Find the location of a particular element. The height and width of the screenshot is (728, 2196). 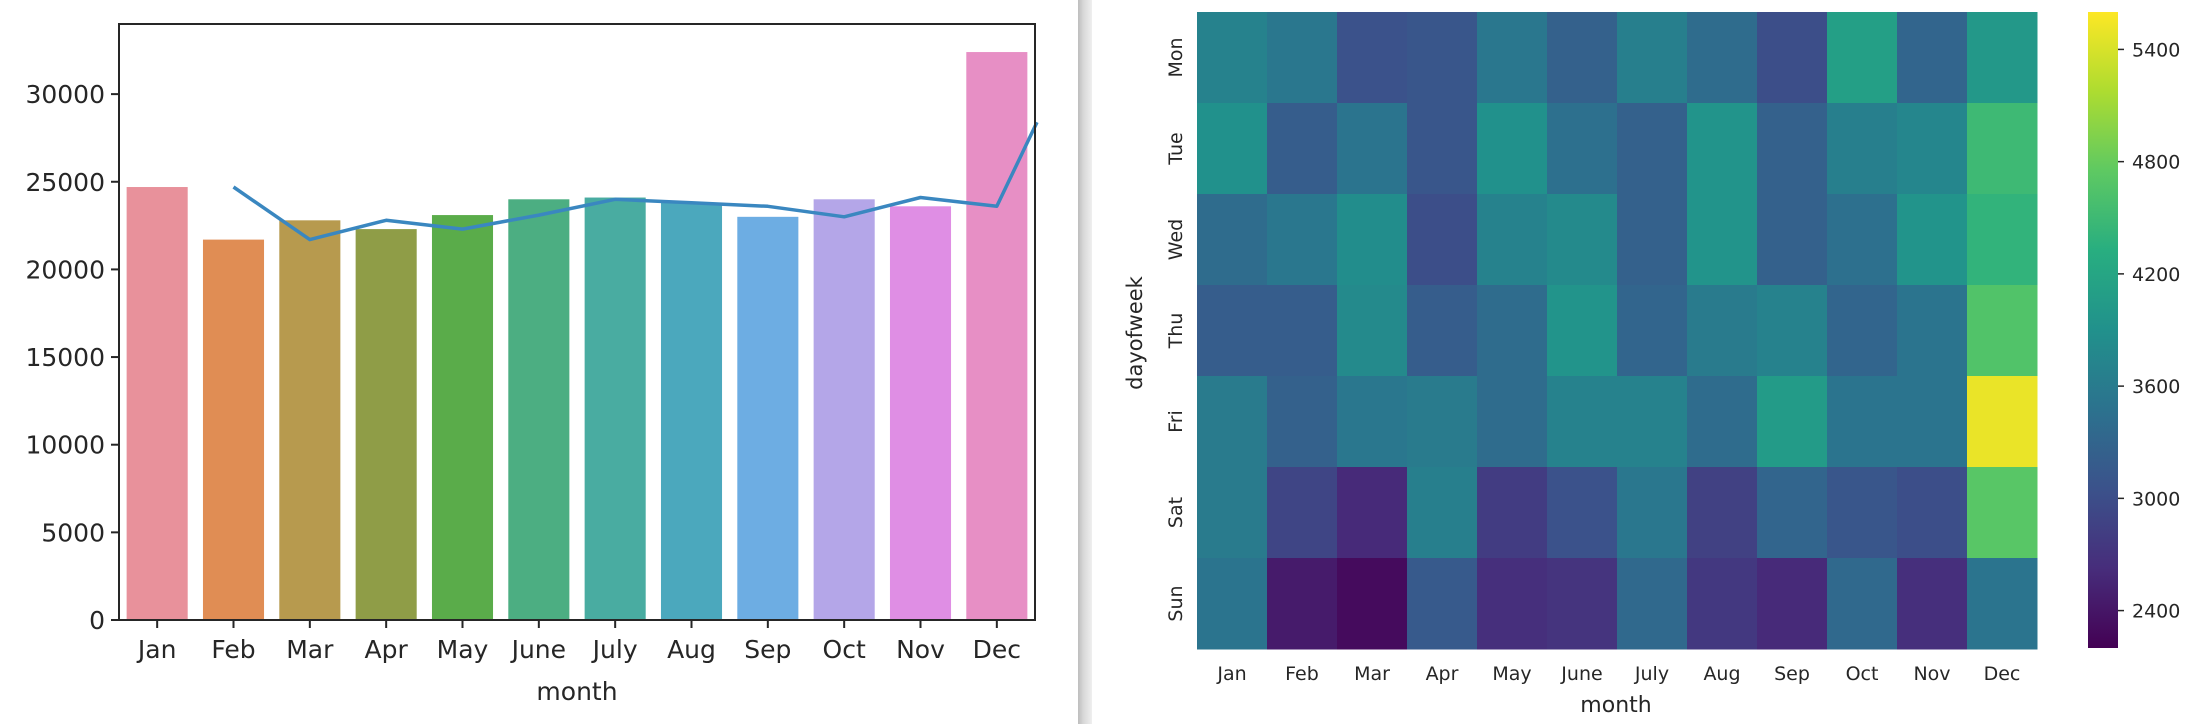

heatmap-cell-mon-jan is located at coordinates (1232, 58).